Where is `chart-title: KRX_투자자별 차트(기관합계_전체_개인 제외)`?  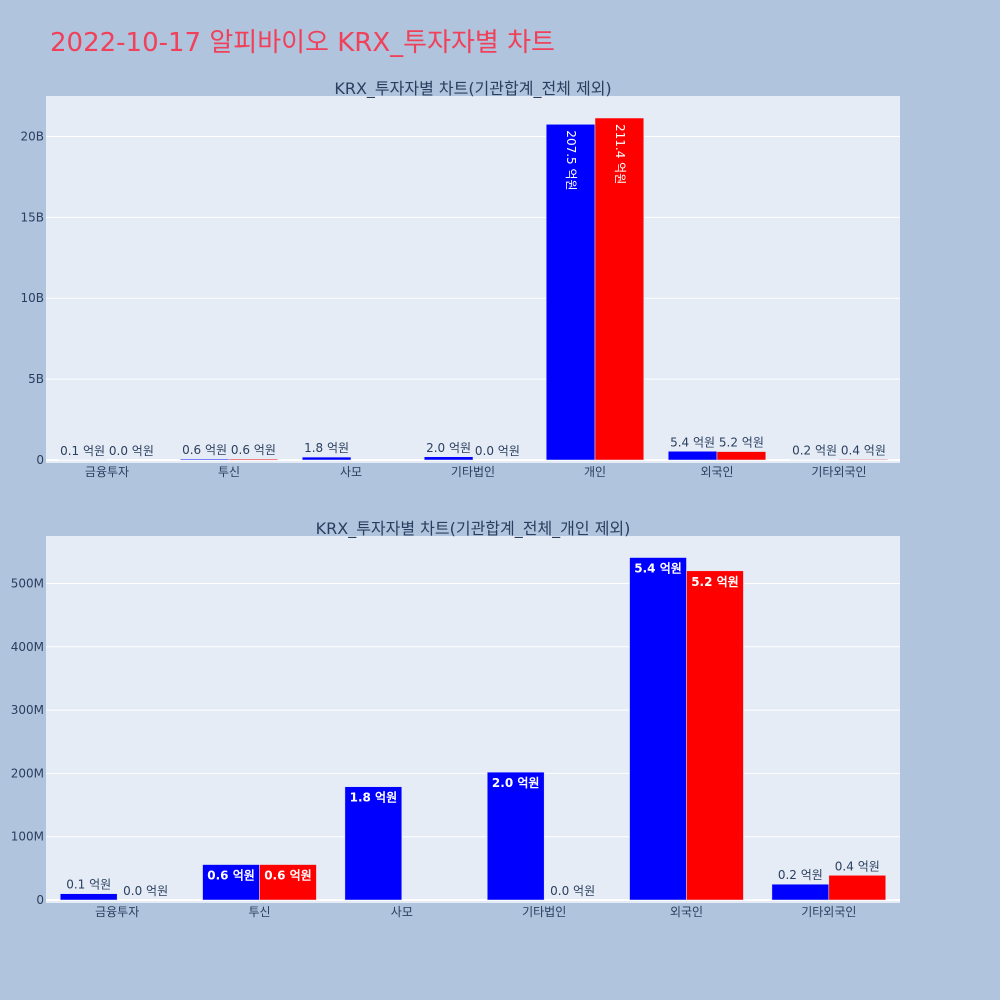 chart-title: KRX_투자자별 차트(기관합계_전체_개인 제외) is located at coordinates (473, 529).